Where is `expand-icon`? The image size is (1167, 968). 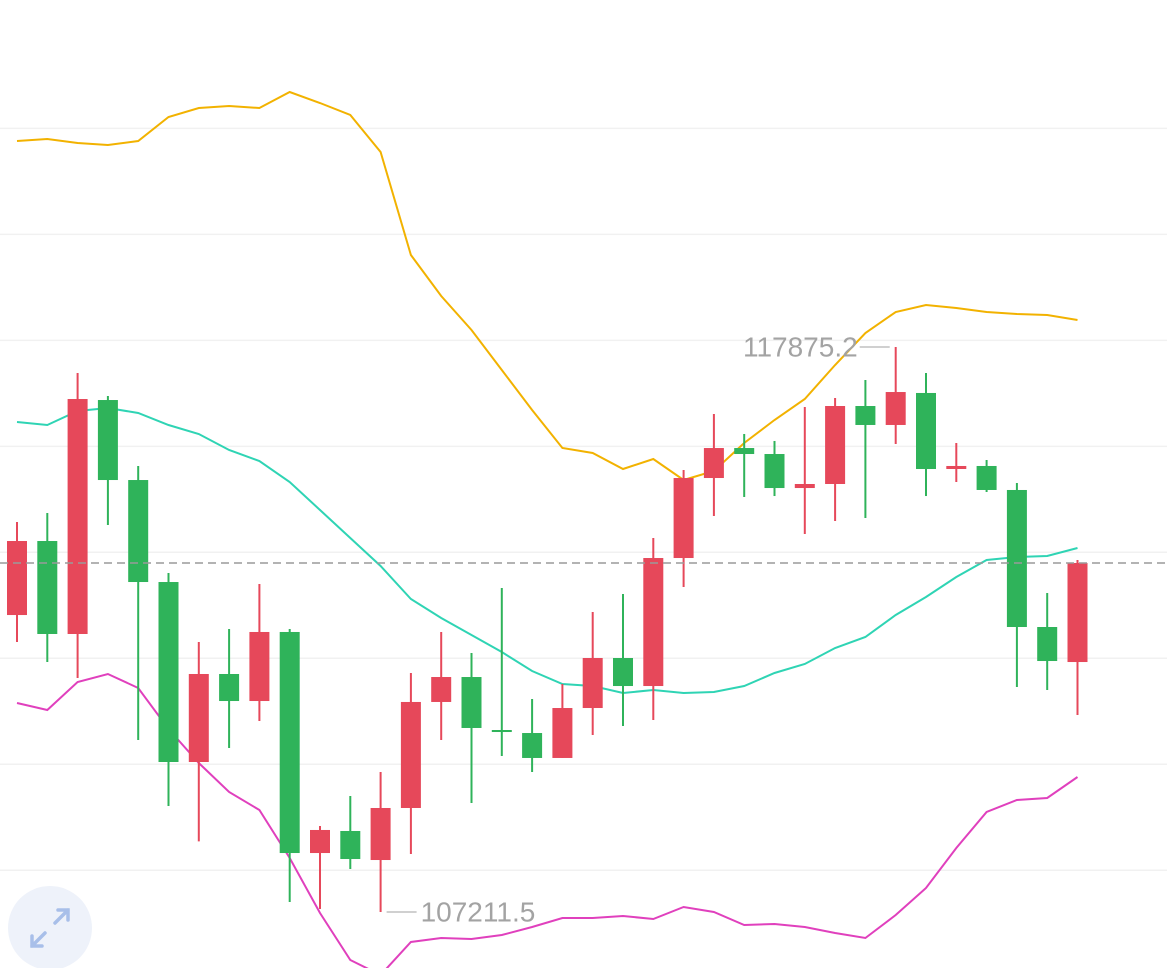
expand-icon is located at coordinates (50, 928).